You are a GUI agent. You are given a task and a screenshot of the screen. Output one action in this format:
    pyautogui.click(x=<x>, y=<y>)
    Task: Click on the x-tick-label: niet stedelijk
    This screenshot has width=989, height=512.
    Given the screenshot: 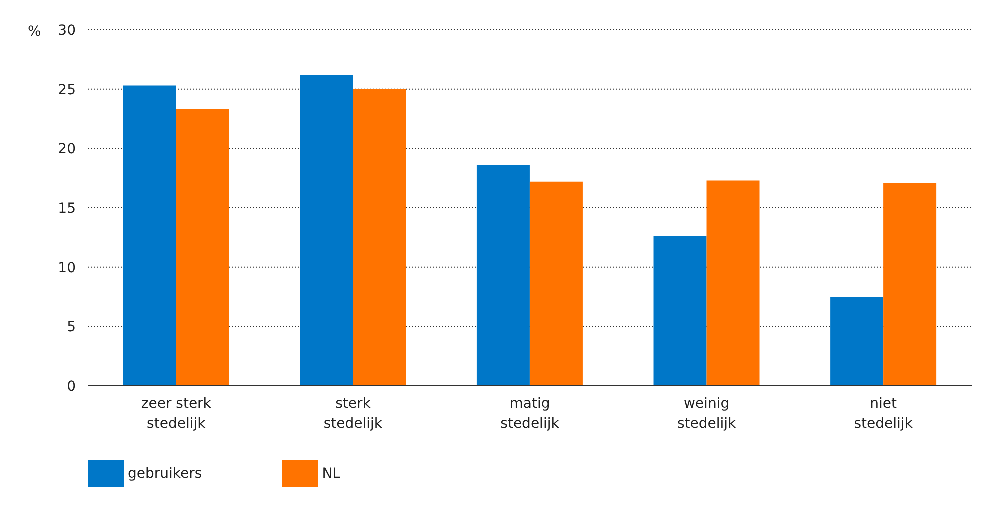 What is the action you would take?
    pyautogui.click(x=884, y=414)
    